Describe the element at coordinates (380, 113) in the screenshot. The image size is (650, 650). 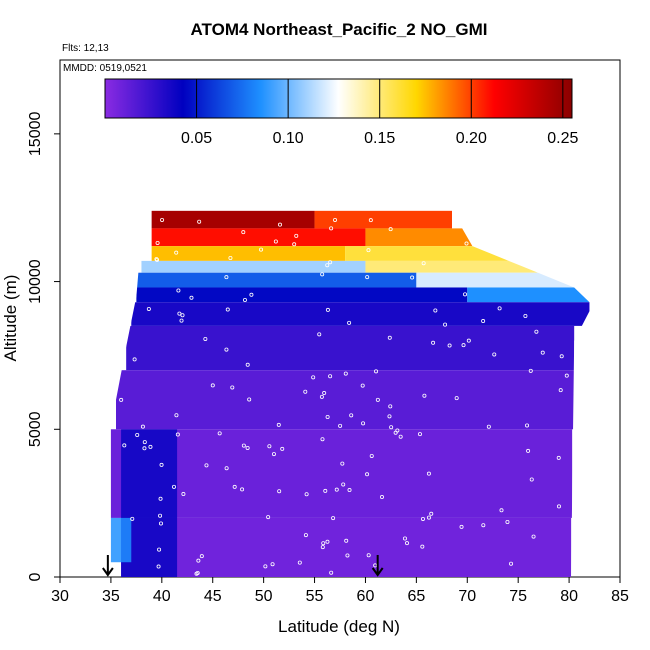
I see `colorbar-ticks: 0.05 0.10 0.15 0.20 0.25` at that location.